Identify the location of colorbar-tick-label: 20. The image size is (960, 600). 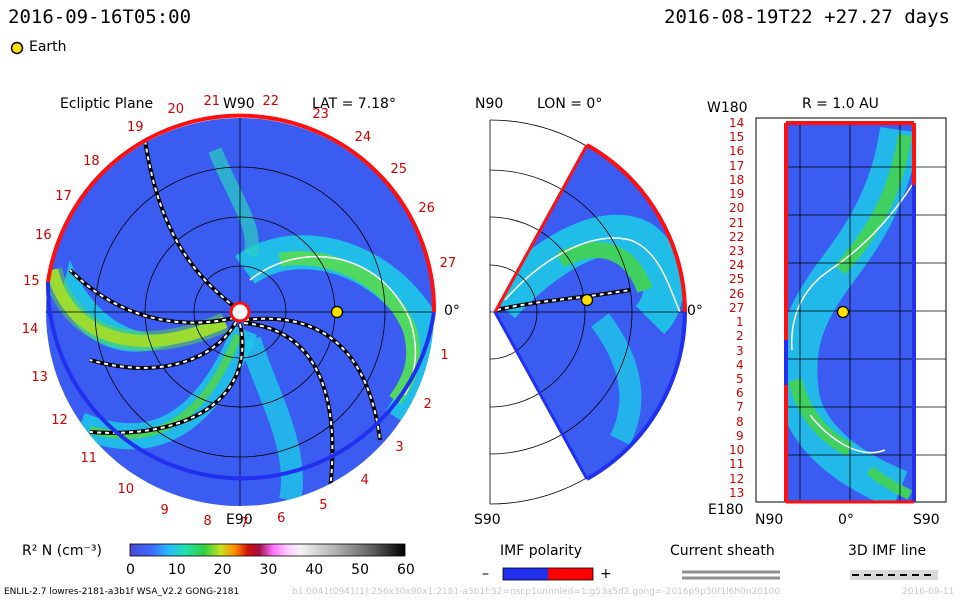
(222, 570).